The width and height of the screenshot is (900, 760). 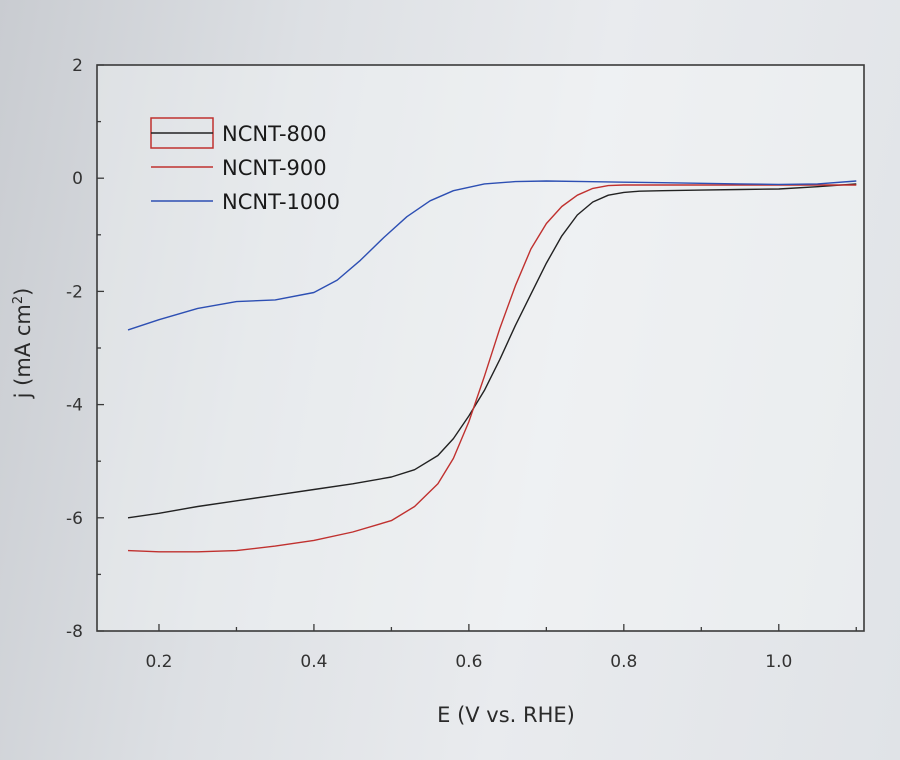 I want to click on y-tick-label: 2, so click(x=77, y=66).